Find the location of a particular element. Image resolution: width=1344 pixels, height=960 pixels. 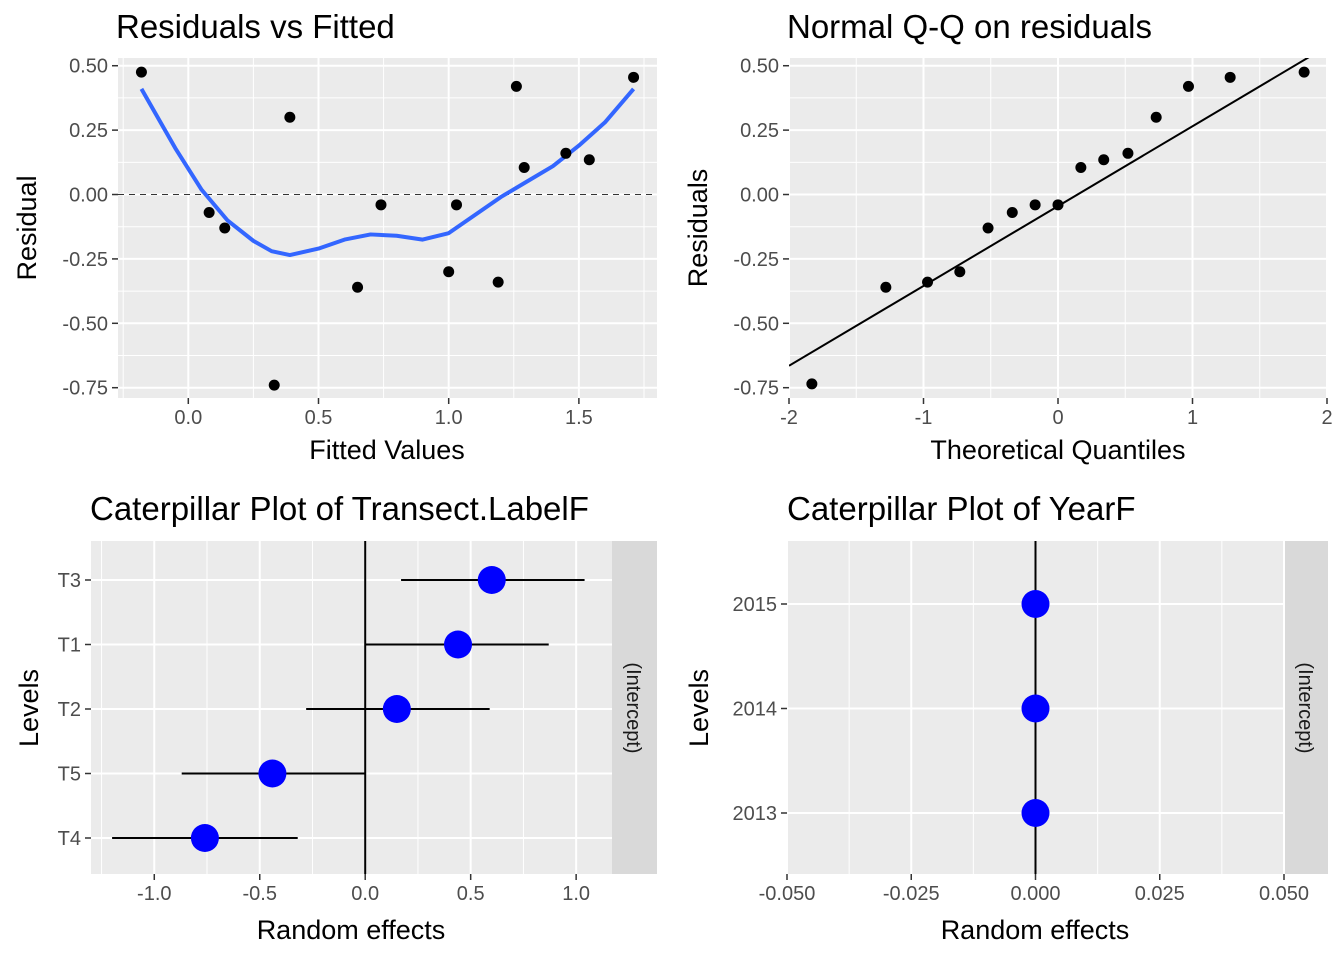

x-axis-title: Fitted Values is located at coordinates (387, 450).